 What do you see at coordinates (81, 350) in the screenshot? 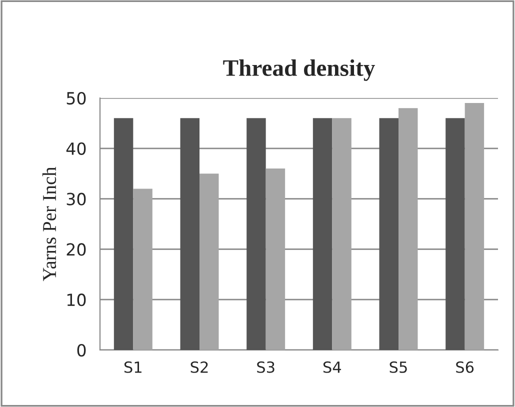
I see `y-tick-label: 0` at bounding box center [81, 350].